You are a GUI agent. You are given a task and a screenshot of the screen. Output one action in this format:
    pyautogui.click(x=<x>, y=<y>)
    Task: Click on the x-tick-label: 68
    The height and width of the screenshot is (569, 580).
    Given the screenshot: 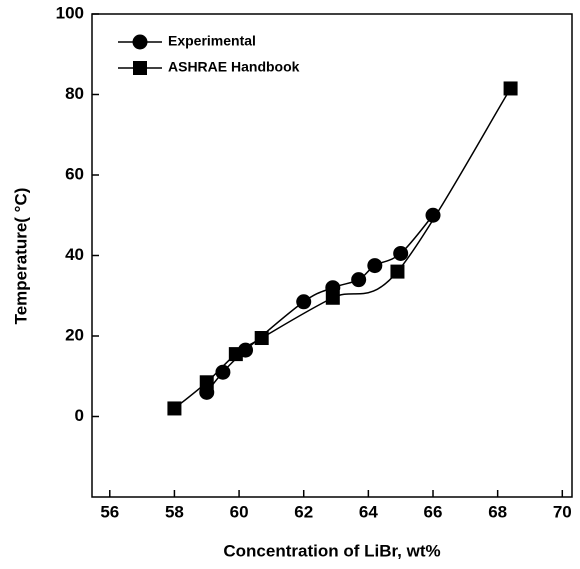 What is the action you would take?
    pyautogui.click(x=497, y=511)
    